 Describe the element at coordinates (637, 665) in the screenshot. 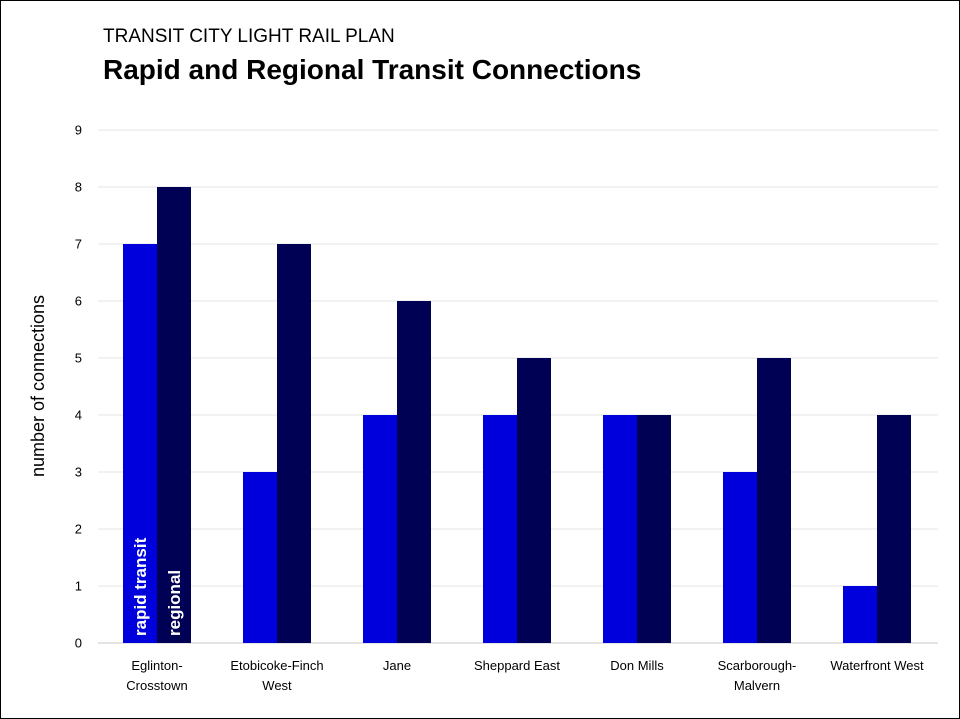

I see `x-tick-label: Don Mills` at that location.